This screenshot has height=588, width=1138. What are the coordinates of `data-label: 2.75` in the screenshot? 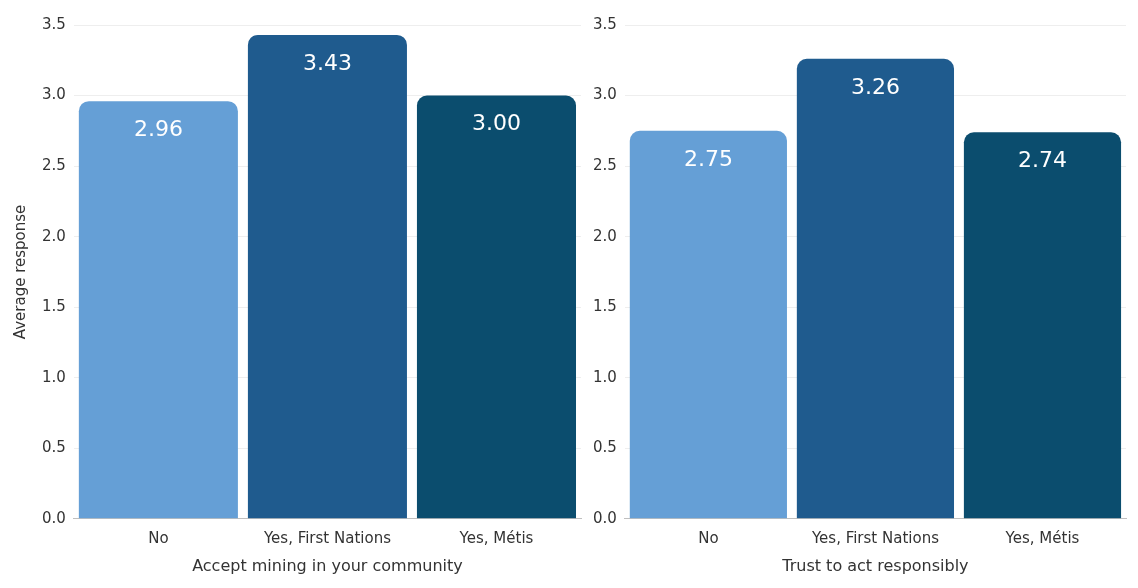 It's located at (708, 158).